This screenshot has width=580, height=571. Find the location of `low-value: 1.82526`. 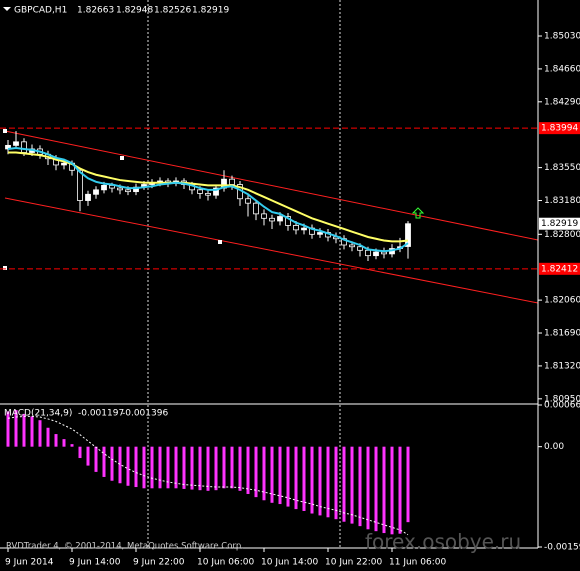

low-value: 1.82526 is located at coordinates (172, 11).